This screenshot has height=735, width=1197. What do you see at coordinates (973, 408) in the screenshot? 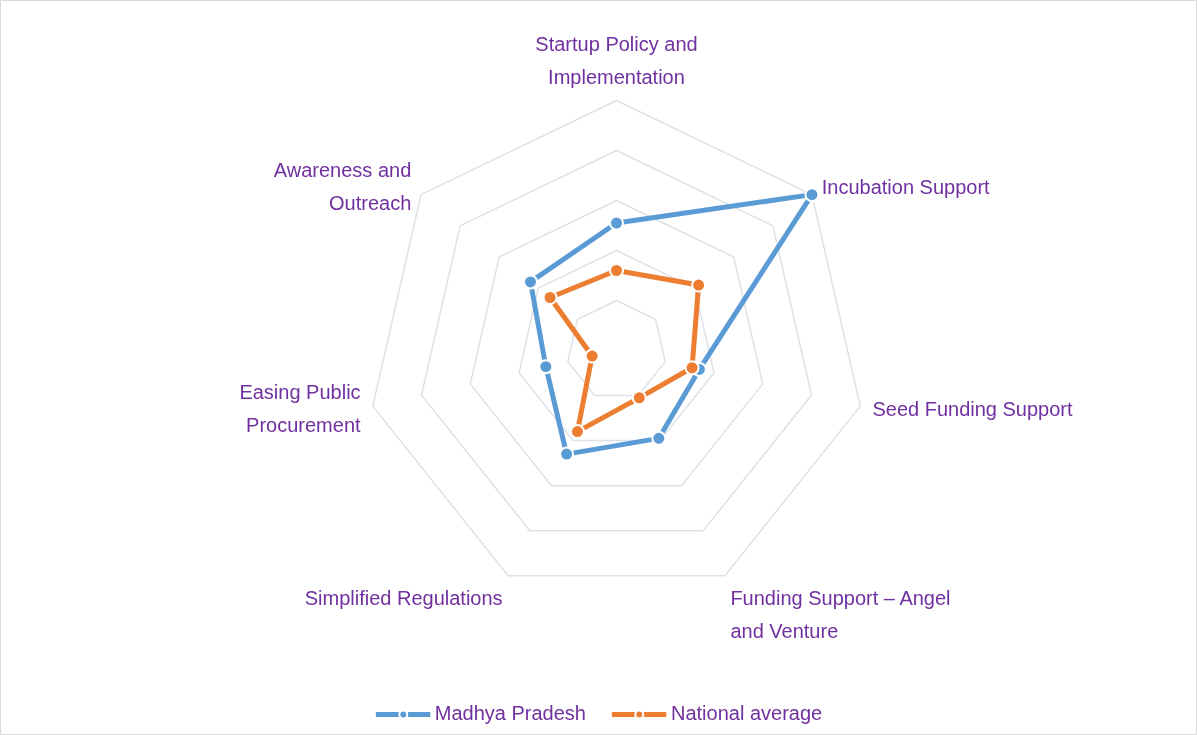
I see `spoke-label: Seed Funding Support` at bounding box center [973, 408].